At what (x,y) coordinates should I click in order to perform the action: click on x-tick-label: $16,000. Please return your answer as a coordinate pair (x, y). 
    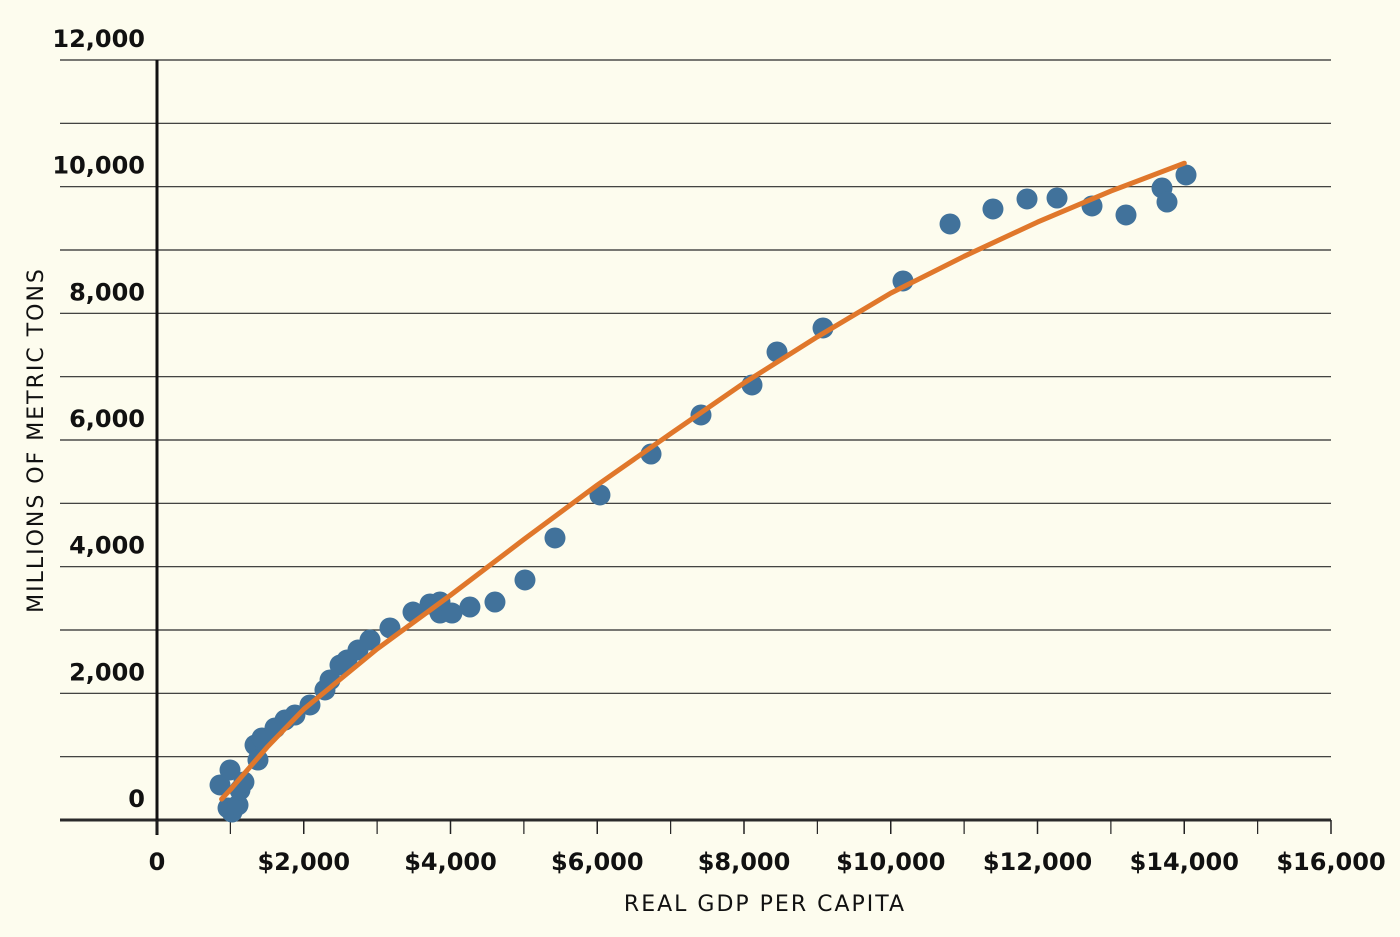
    Looking at the image, I should click on (1330, 862).